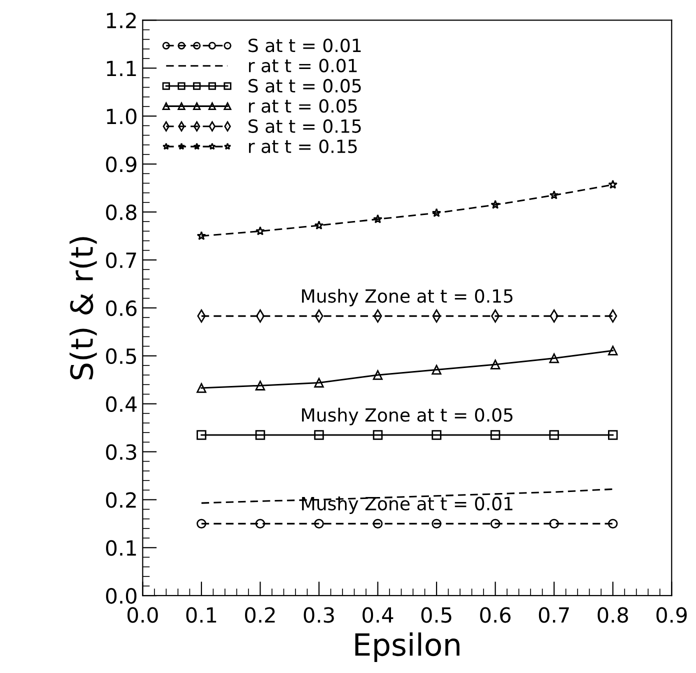  Describe the element at coordinates (121, 116) in the screenshot. I see `y-tick-label: 1.0` at that location.